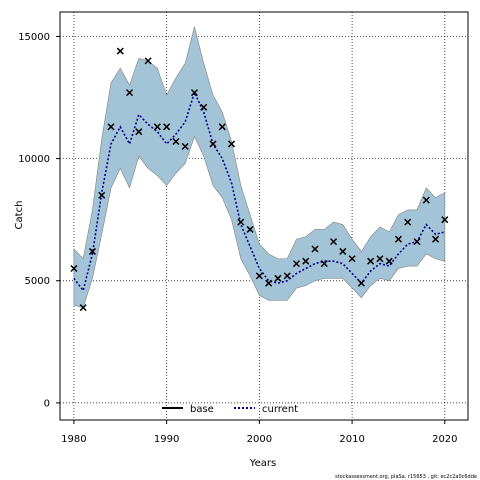 The height and width of the screenshot is (480, 480). Describe the element at coordinates (37, 281) in the screenshot. I see `y-tick-label: 5000` at that location.